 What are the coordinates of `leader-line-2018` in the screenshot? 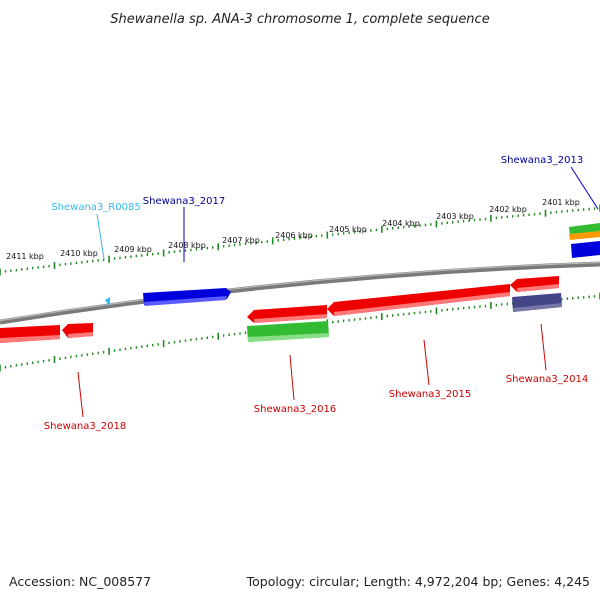 It's located at (80, 394).